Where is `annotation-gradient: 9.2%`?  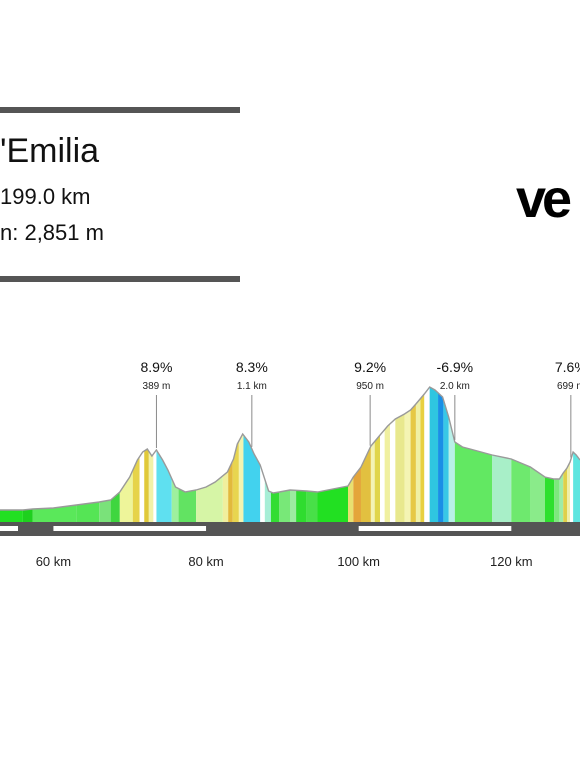
annotation-gradient: 9.2% is located at coordinates (370, 367).